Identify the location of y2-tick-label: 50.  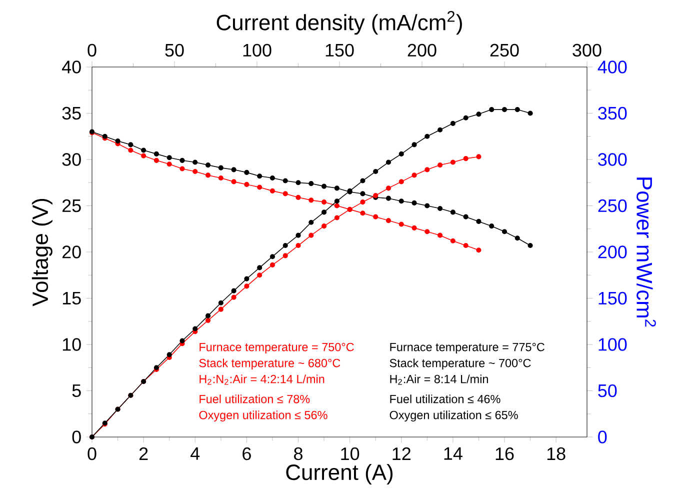
(607, 391).